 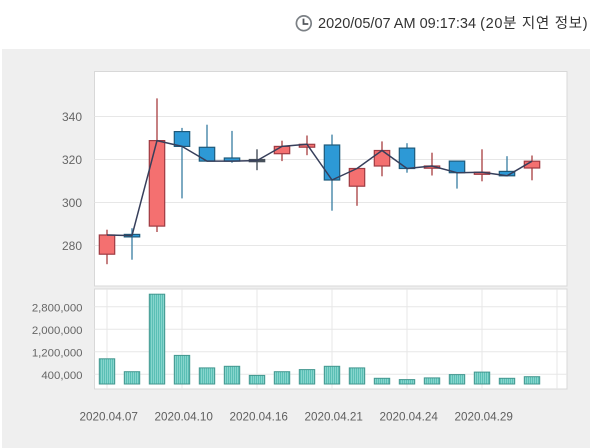 I want to click on svg-text: 280, so click(x=72, y=246).